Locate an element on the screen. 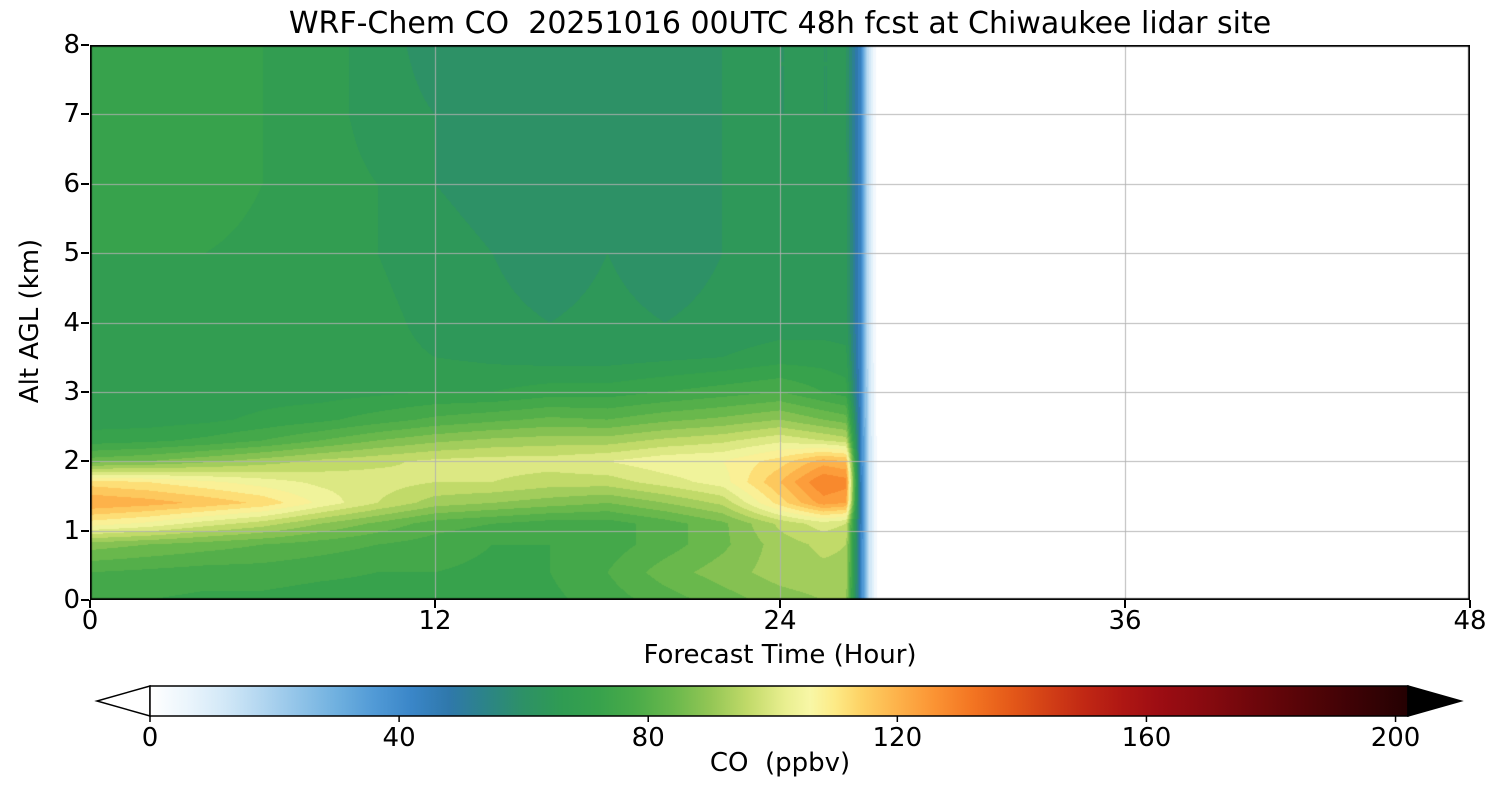 The height and width of the screenshot is (800, 1500). x-axis-label: Forecast Time (Hour) is located at coordinates (780, 655).